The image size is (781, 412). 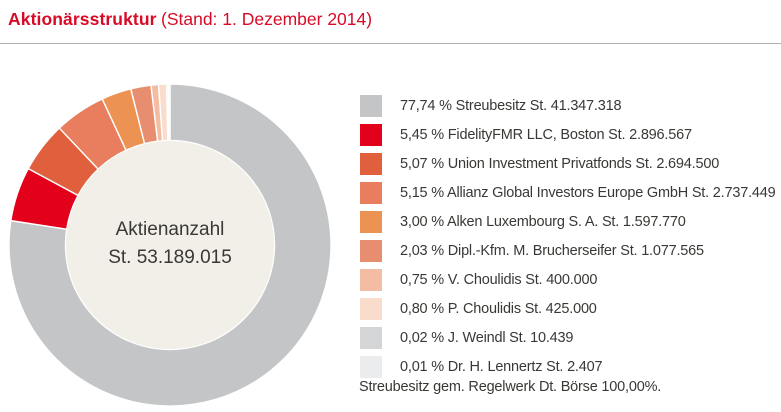 I want to click on page-title: Aktionärsstruktur, so click(x=82, y=19).